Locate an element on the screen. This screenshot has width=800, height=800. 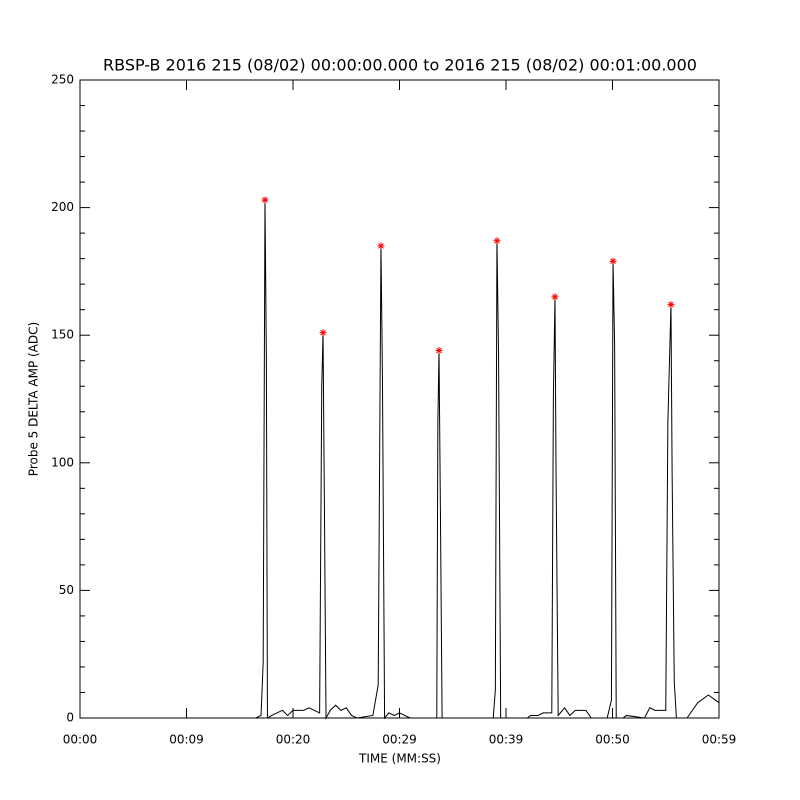
y-tick-label: 50 is located at coordinates (66, 590).